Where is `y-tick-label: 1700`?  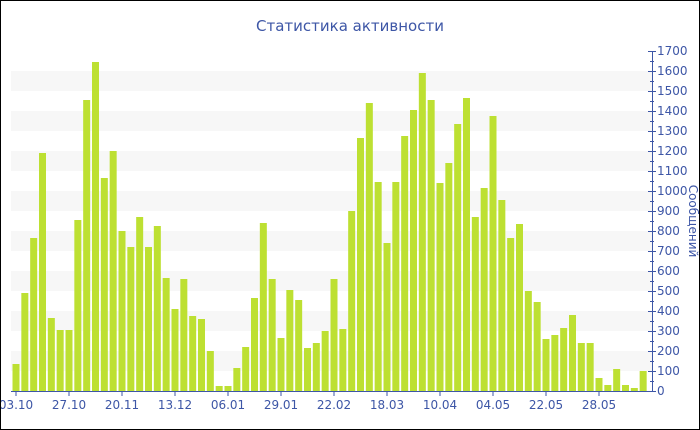 y-tick-label: 1700 is located at coordinates (672, 51).